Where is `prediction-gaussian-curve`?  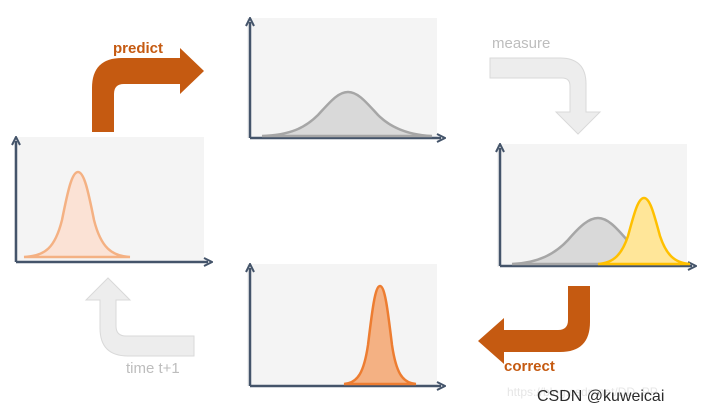
prediction-gaussian-curve is located at coordinates (347, 114).